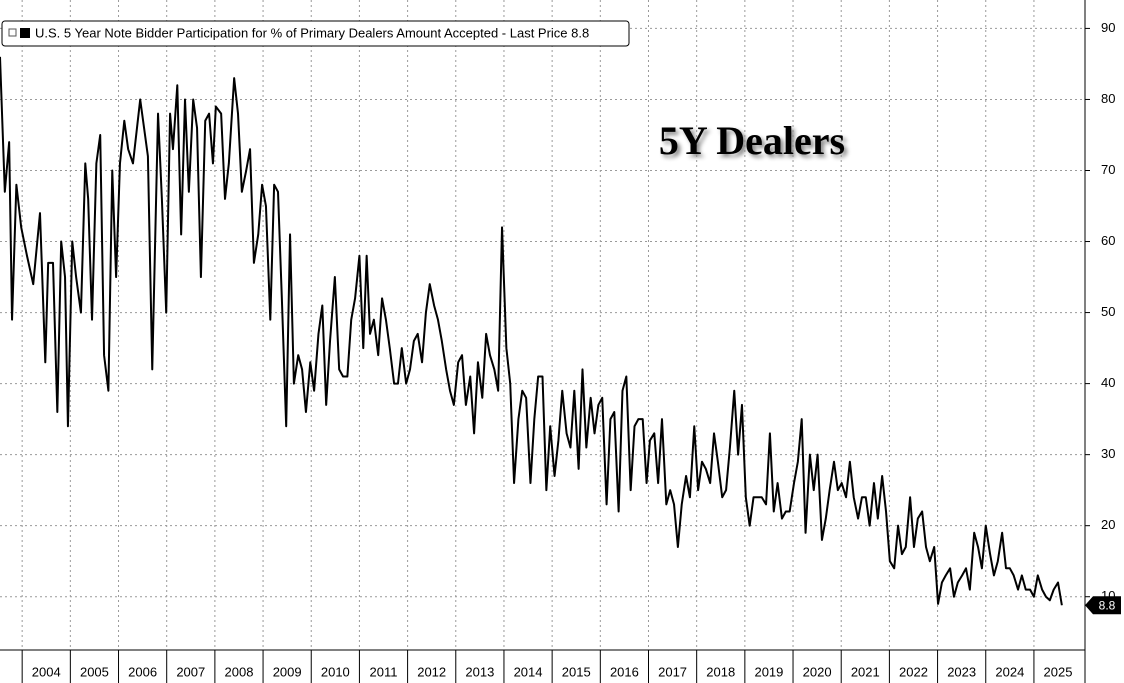 The height and width of the screenshot is (683, 1124). I want to click on legend-swatch, so click(25, 33).